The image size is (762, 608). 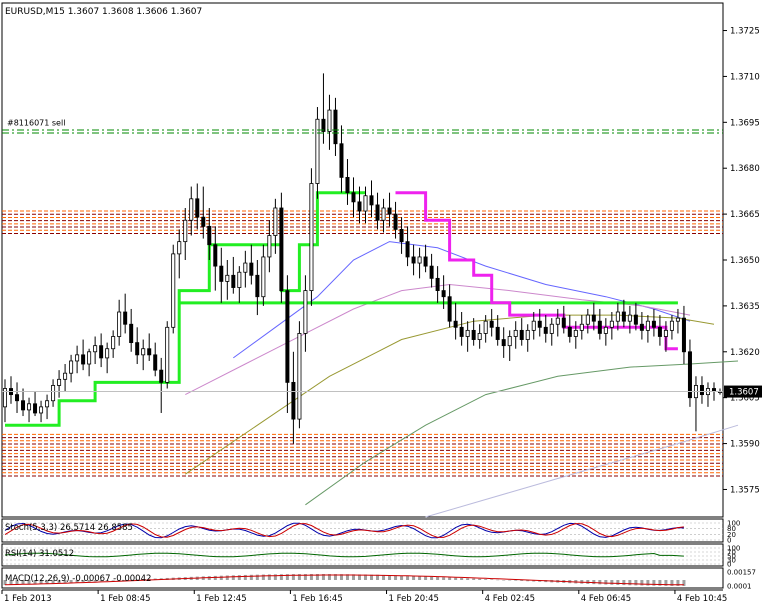 What do you see at coordinates (745, 445) in the screenshot?
I see `price-tick-label: 1.3590` at bounding box center [745, 445].